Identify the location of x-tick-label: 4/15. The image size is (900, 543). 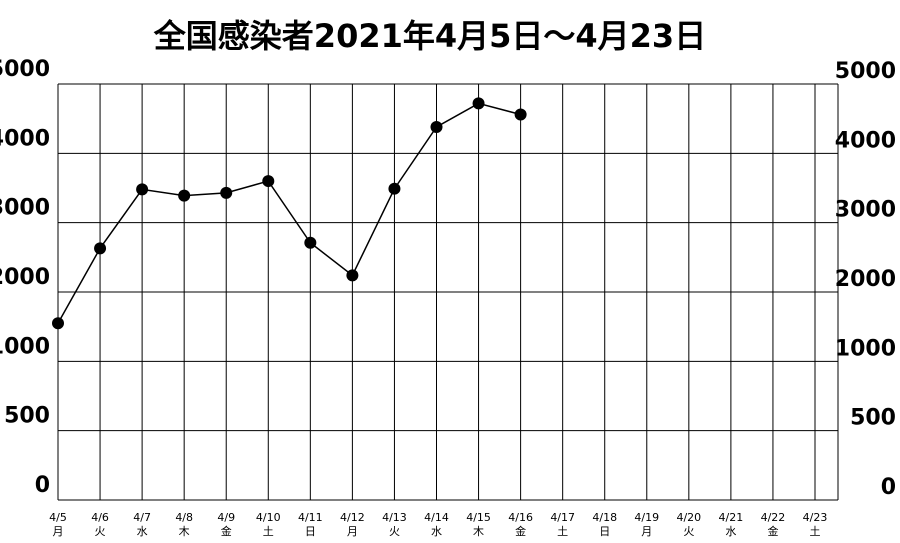
(478, 517).